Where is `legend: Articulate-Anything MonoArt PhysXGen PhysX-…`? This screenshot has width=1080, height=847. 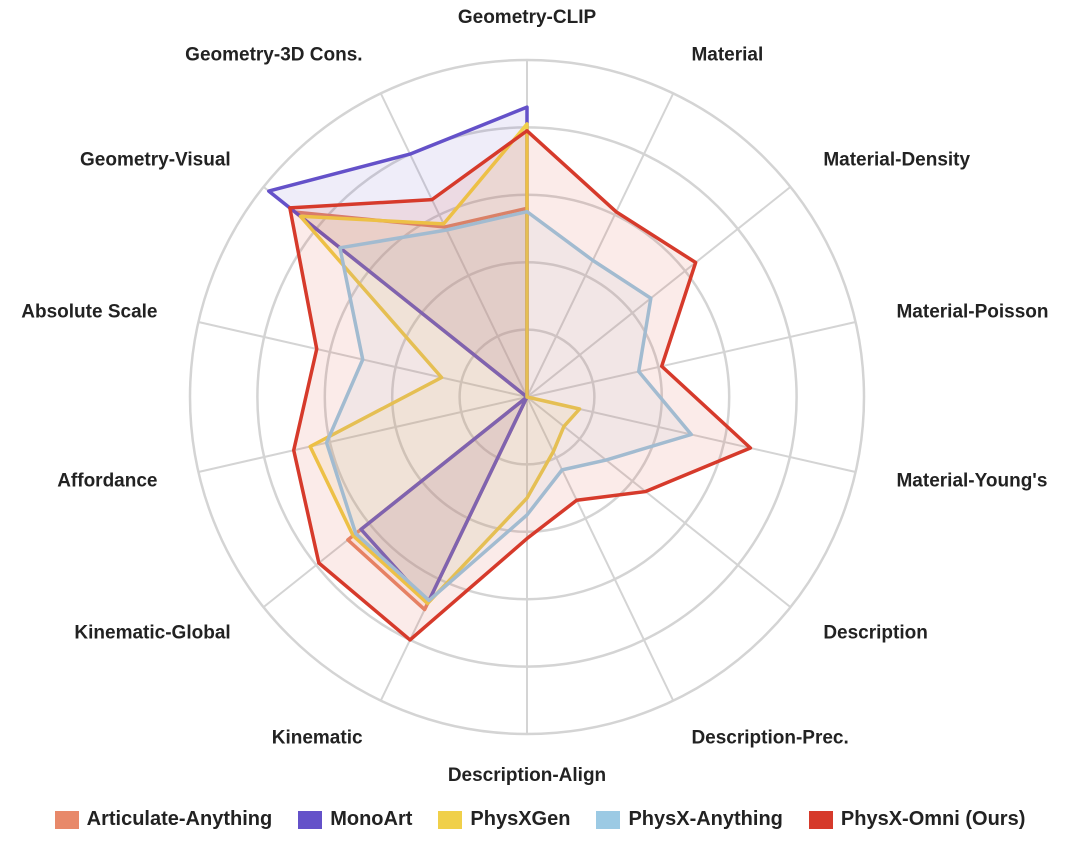 legend: Articulate-Anything MonoArt PhysXGen PhysX-… is located at coordinates (540, 819).